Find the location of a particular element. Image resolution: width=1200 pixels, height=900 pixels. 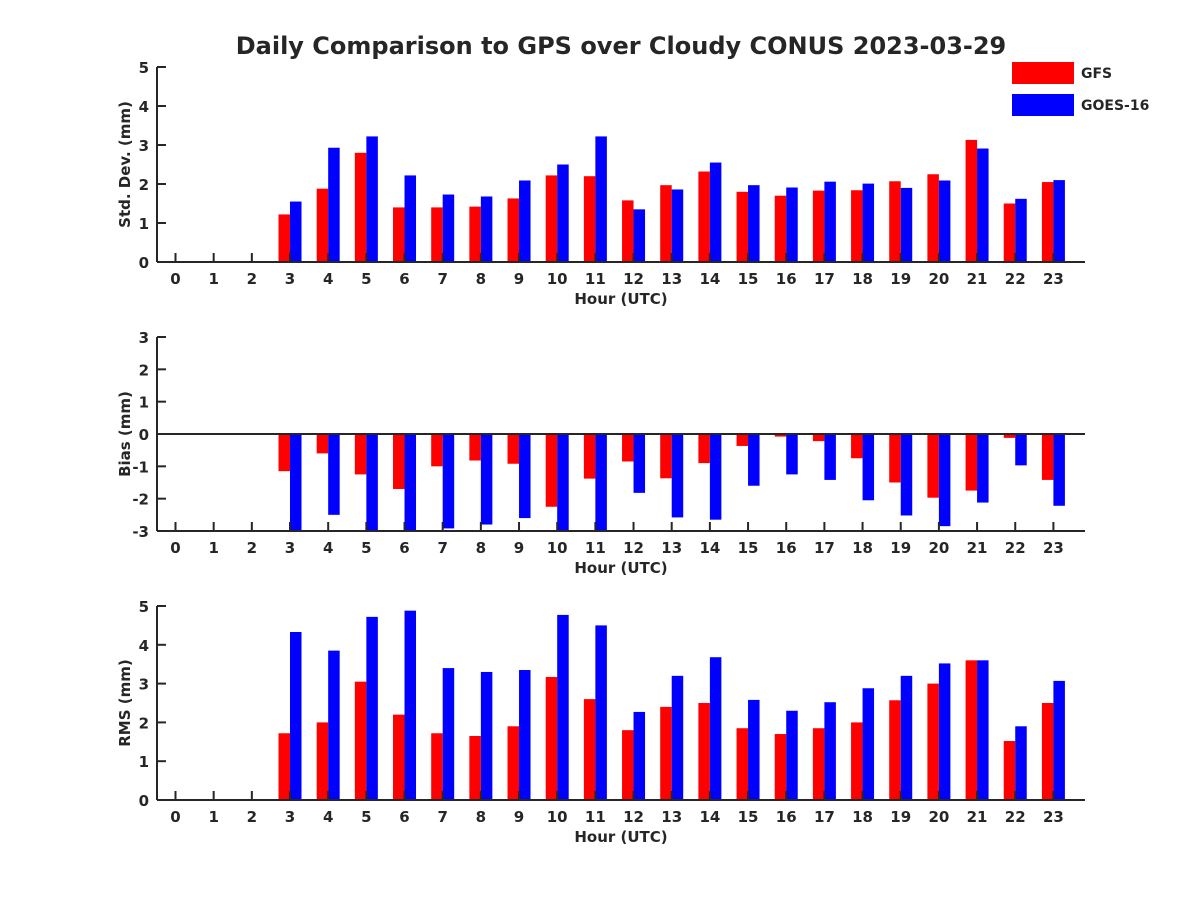

x-tick-label: 16 is located at coordinates (786, 279).